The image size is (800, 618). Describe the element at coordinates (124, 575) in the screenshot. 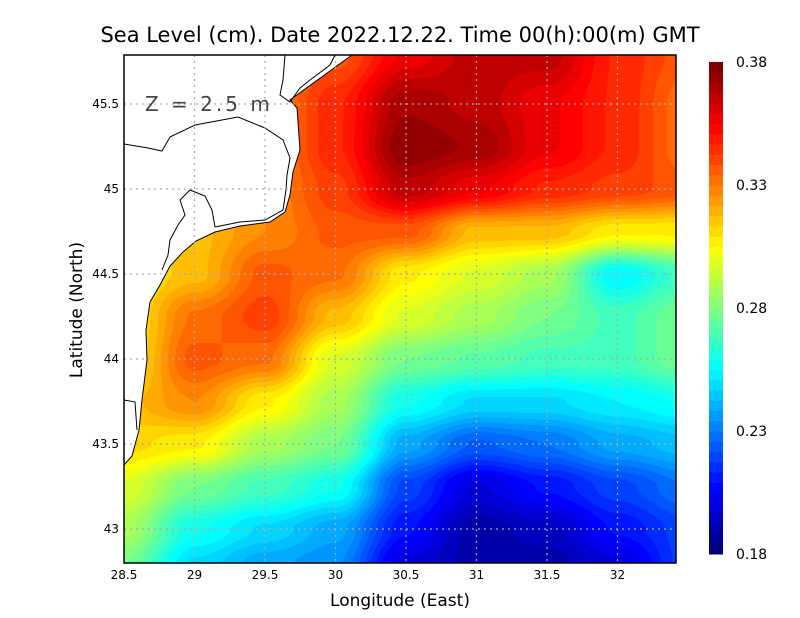

I see `x-tick-label: 28.5` at that location.